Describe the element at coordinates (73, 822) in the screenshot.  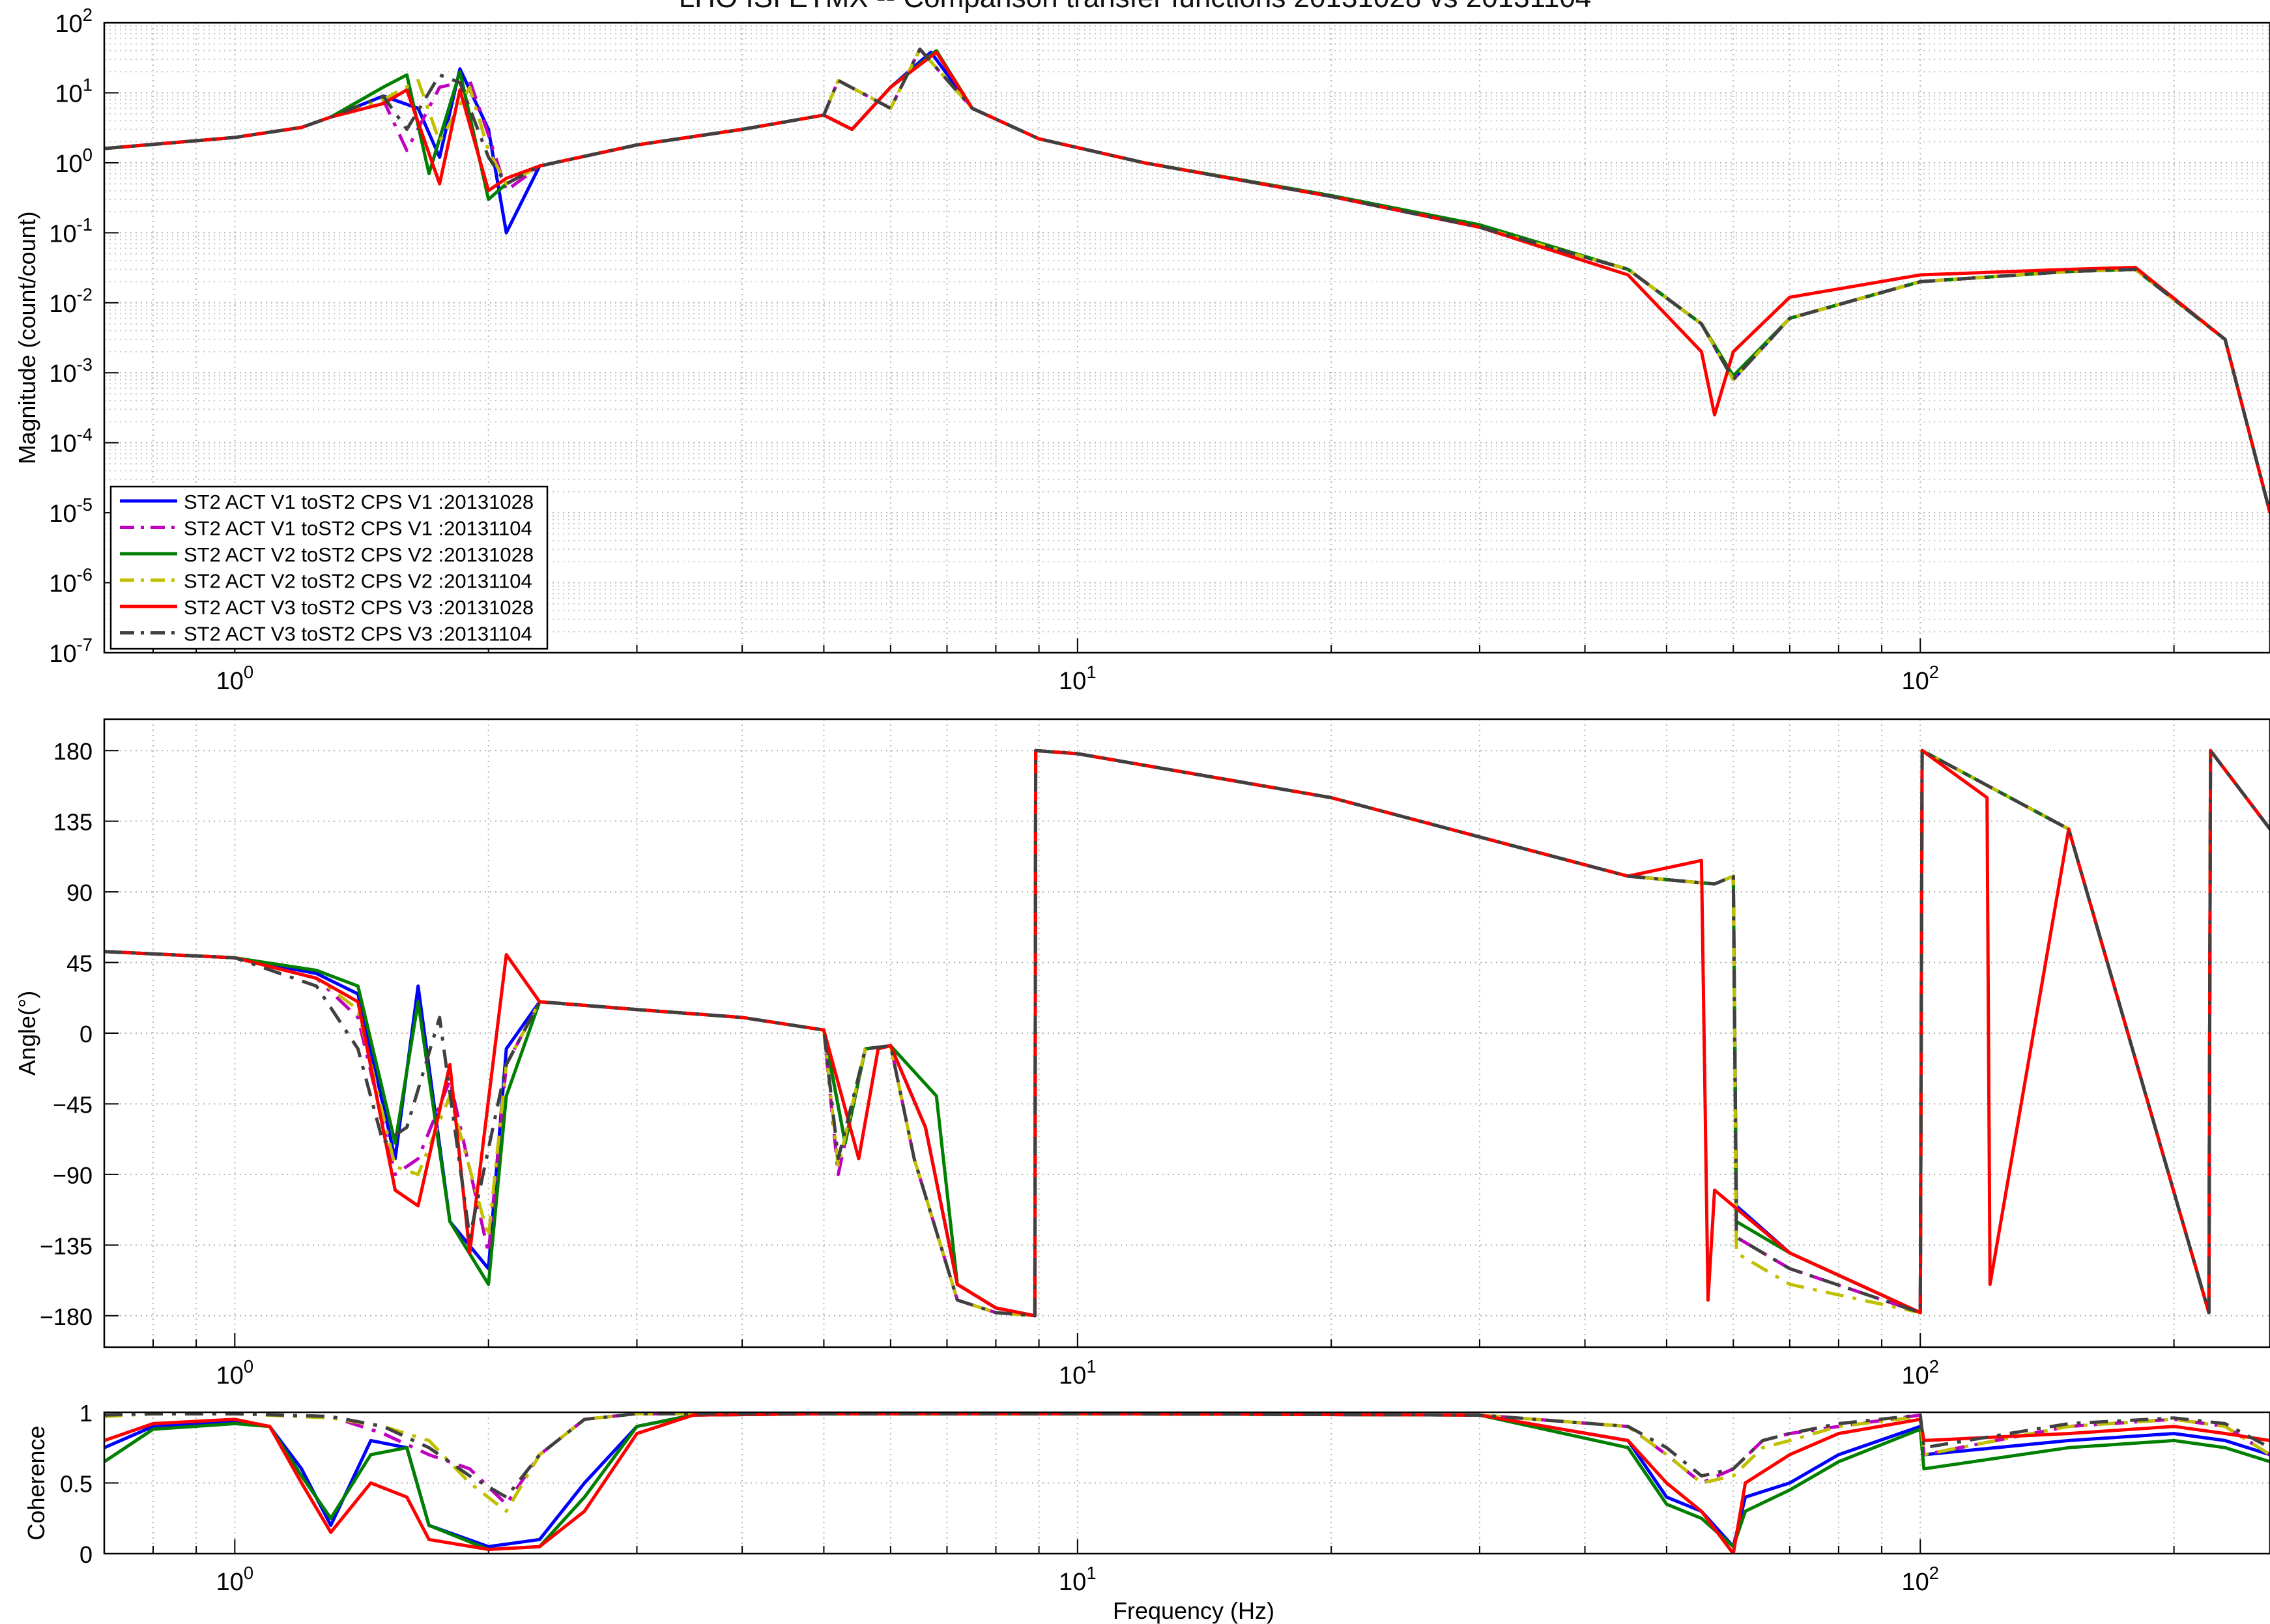
I see `y-tick-label: 135` at that location.